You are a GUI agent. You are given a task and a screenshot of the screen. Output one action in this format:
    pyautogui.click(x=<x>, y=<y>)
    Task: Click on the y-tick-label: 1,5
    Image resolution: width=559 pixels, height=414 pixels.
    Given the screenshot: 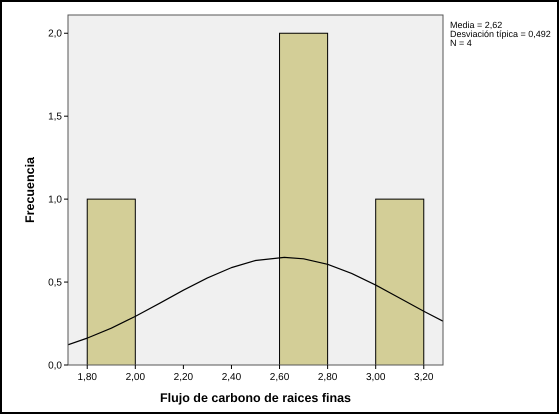 What is the action you would take?
    pyautogui.click(x=55, y=117)
    